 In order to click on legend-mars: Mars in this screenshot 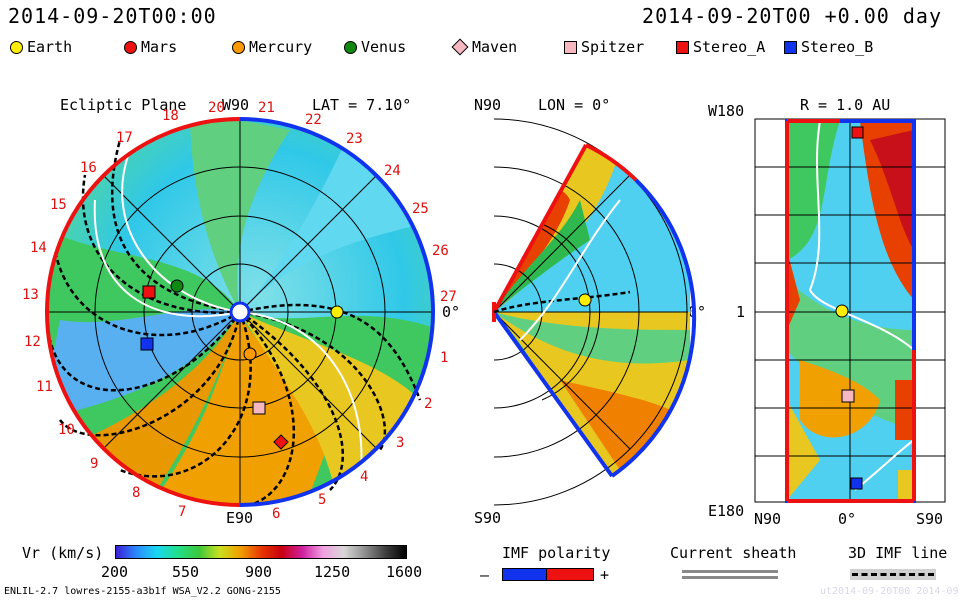, I will do `click(150, 47)`.